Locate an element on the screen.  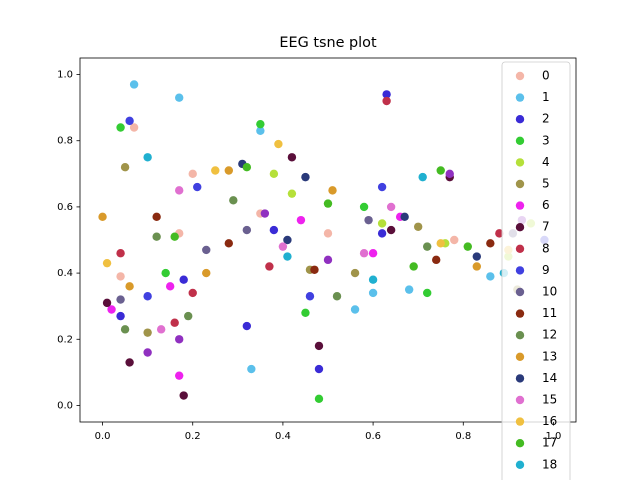
chart-title: EEG tsne plot is located at coordinates (328, 43).